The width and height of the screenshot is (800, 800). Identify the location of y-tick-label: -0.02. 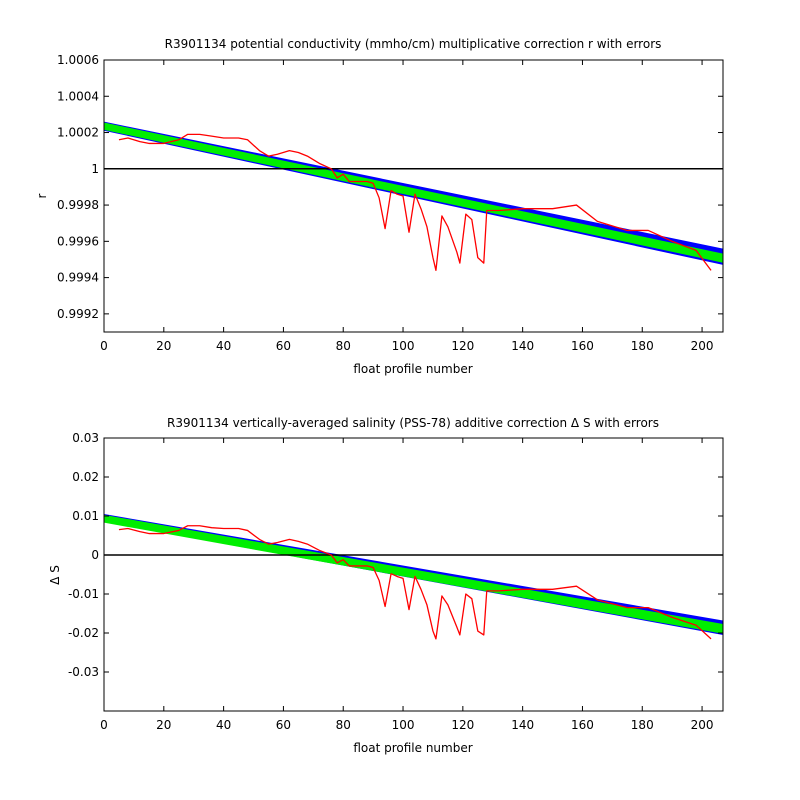
(83, 633).